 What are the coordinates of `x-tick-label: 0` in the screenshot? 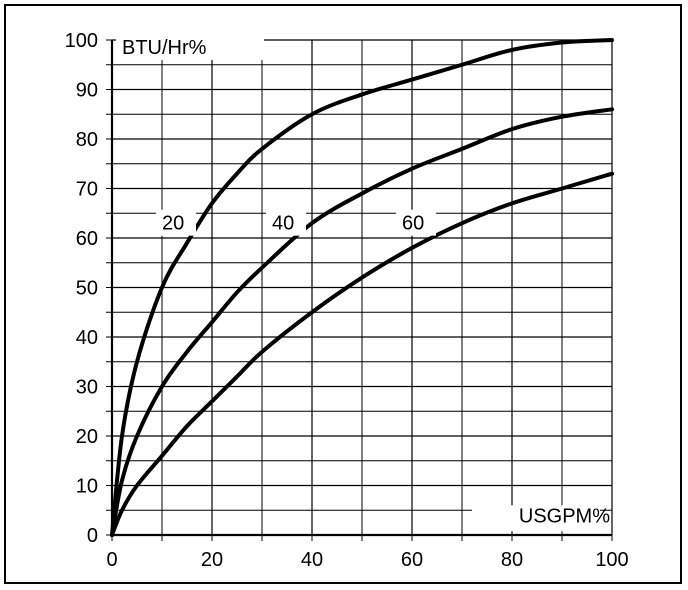 It's located at (111, 560).